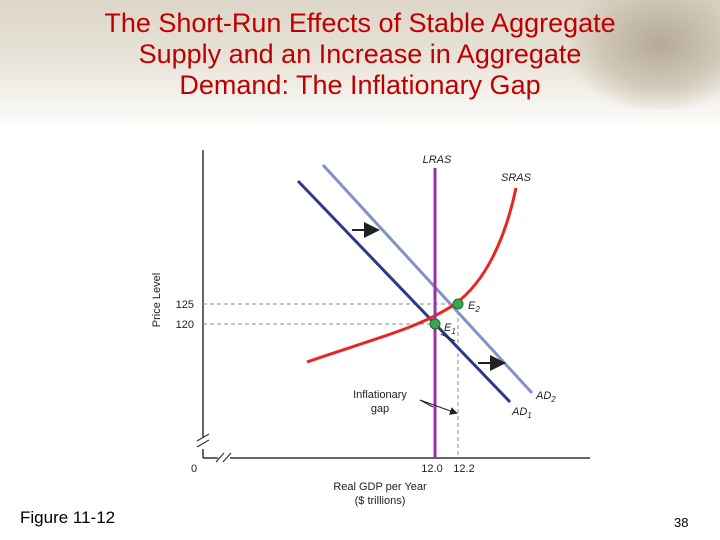 The image size is (720, 540). I want to click on x-axis-label: Real GDP per Year, so click(380, 487).